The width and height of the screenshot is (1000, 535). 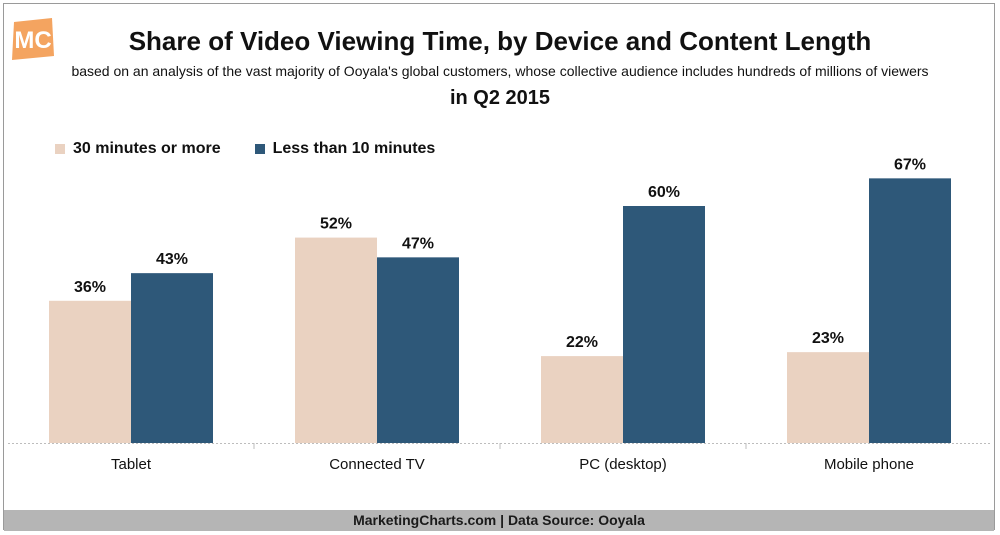 I want to click on chart-period: in Q2 2015, so click(x=500, y=98).